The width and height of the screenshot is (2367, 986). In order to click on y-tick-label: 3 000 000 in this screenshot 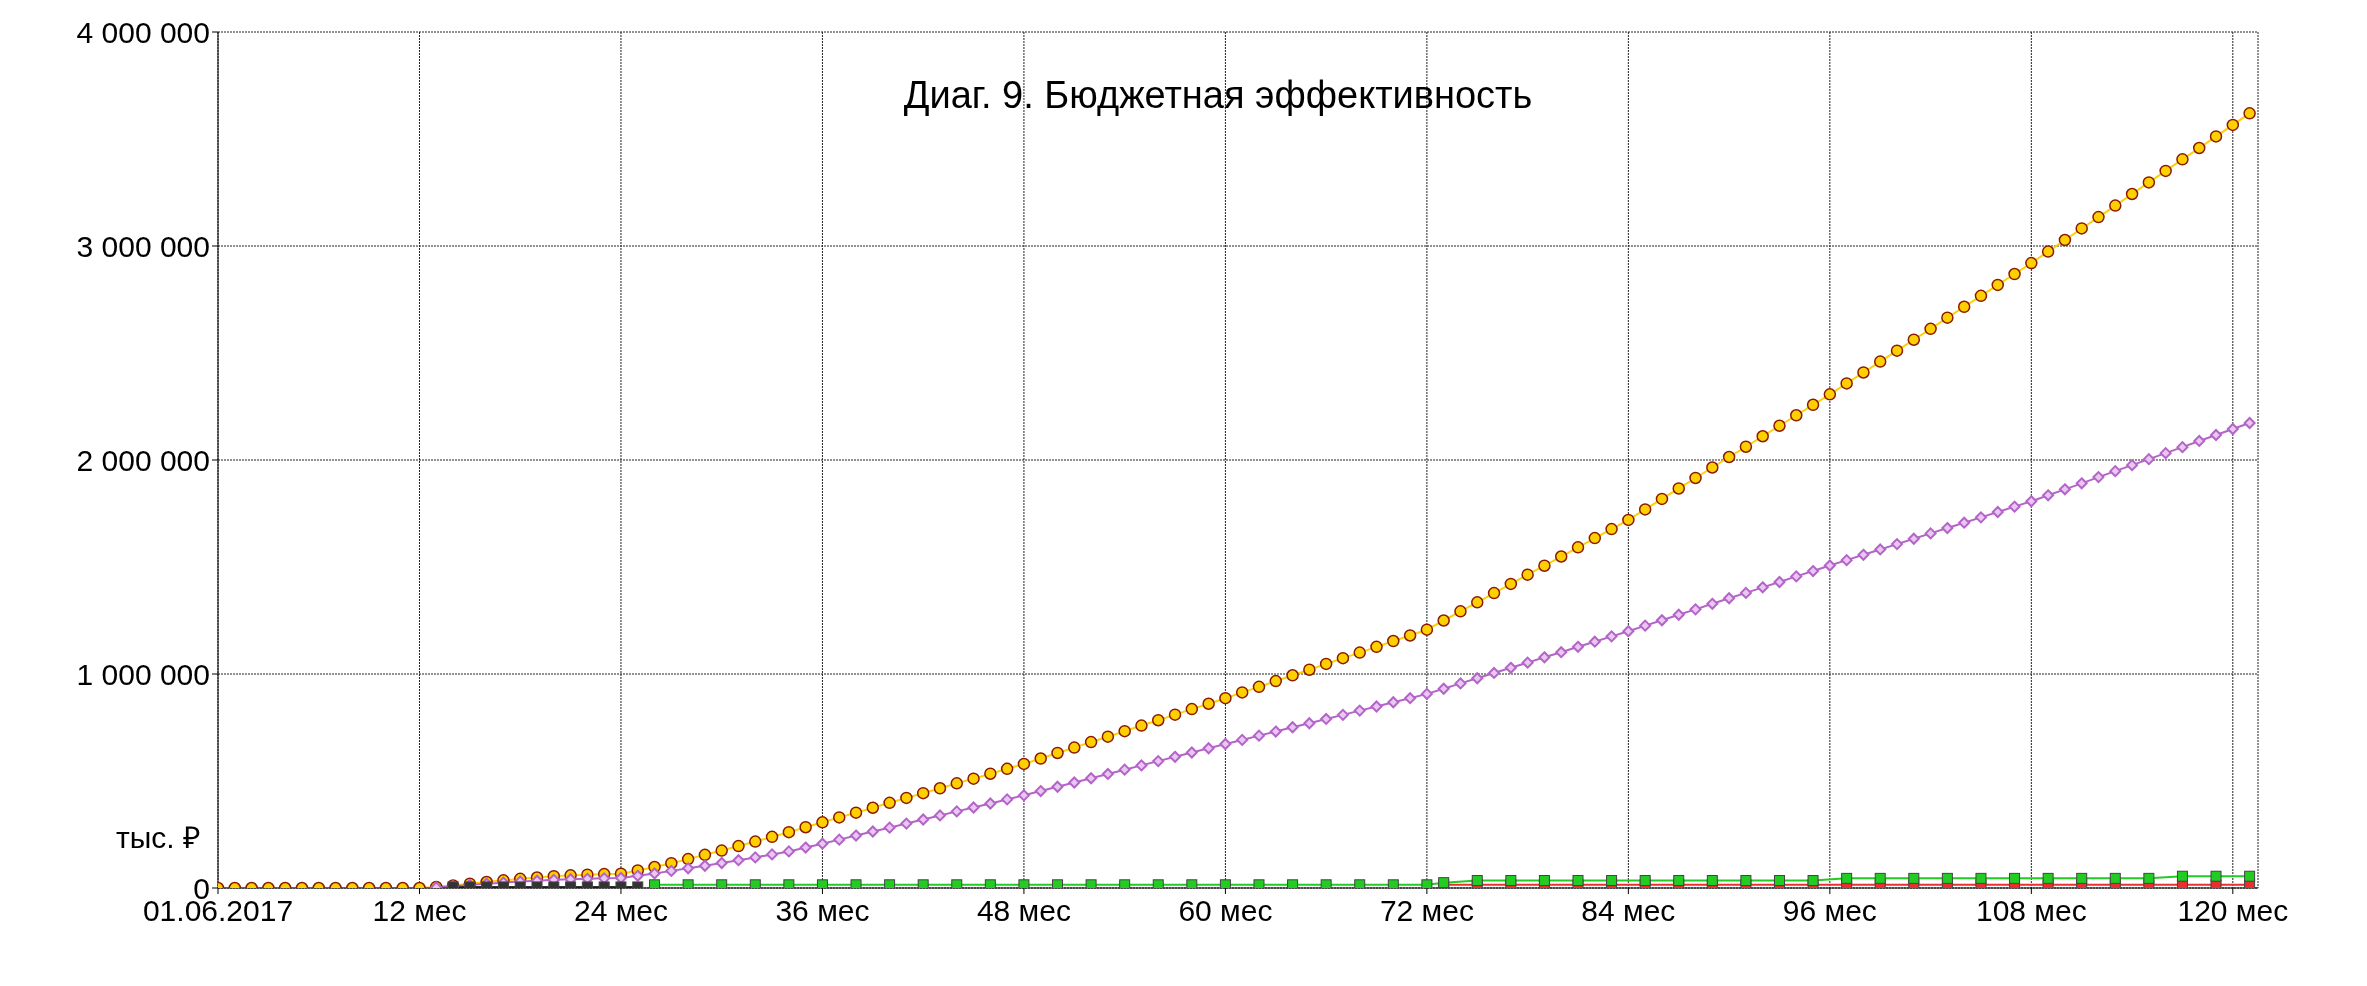, I will do `click(143, 246)`.